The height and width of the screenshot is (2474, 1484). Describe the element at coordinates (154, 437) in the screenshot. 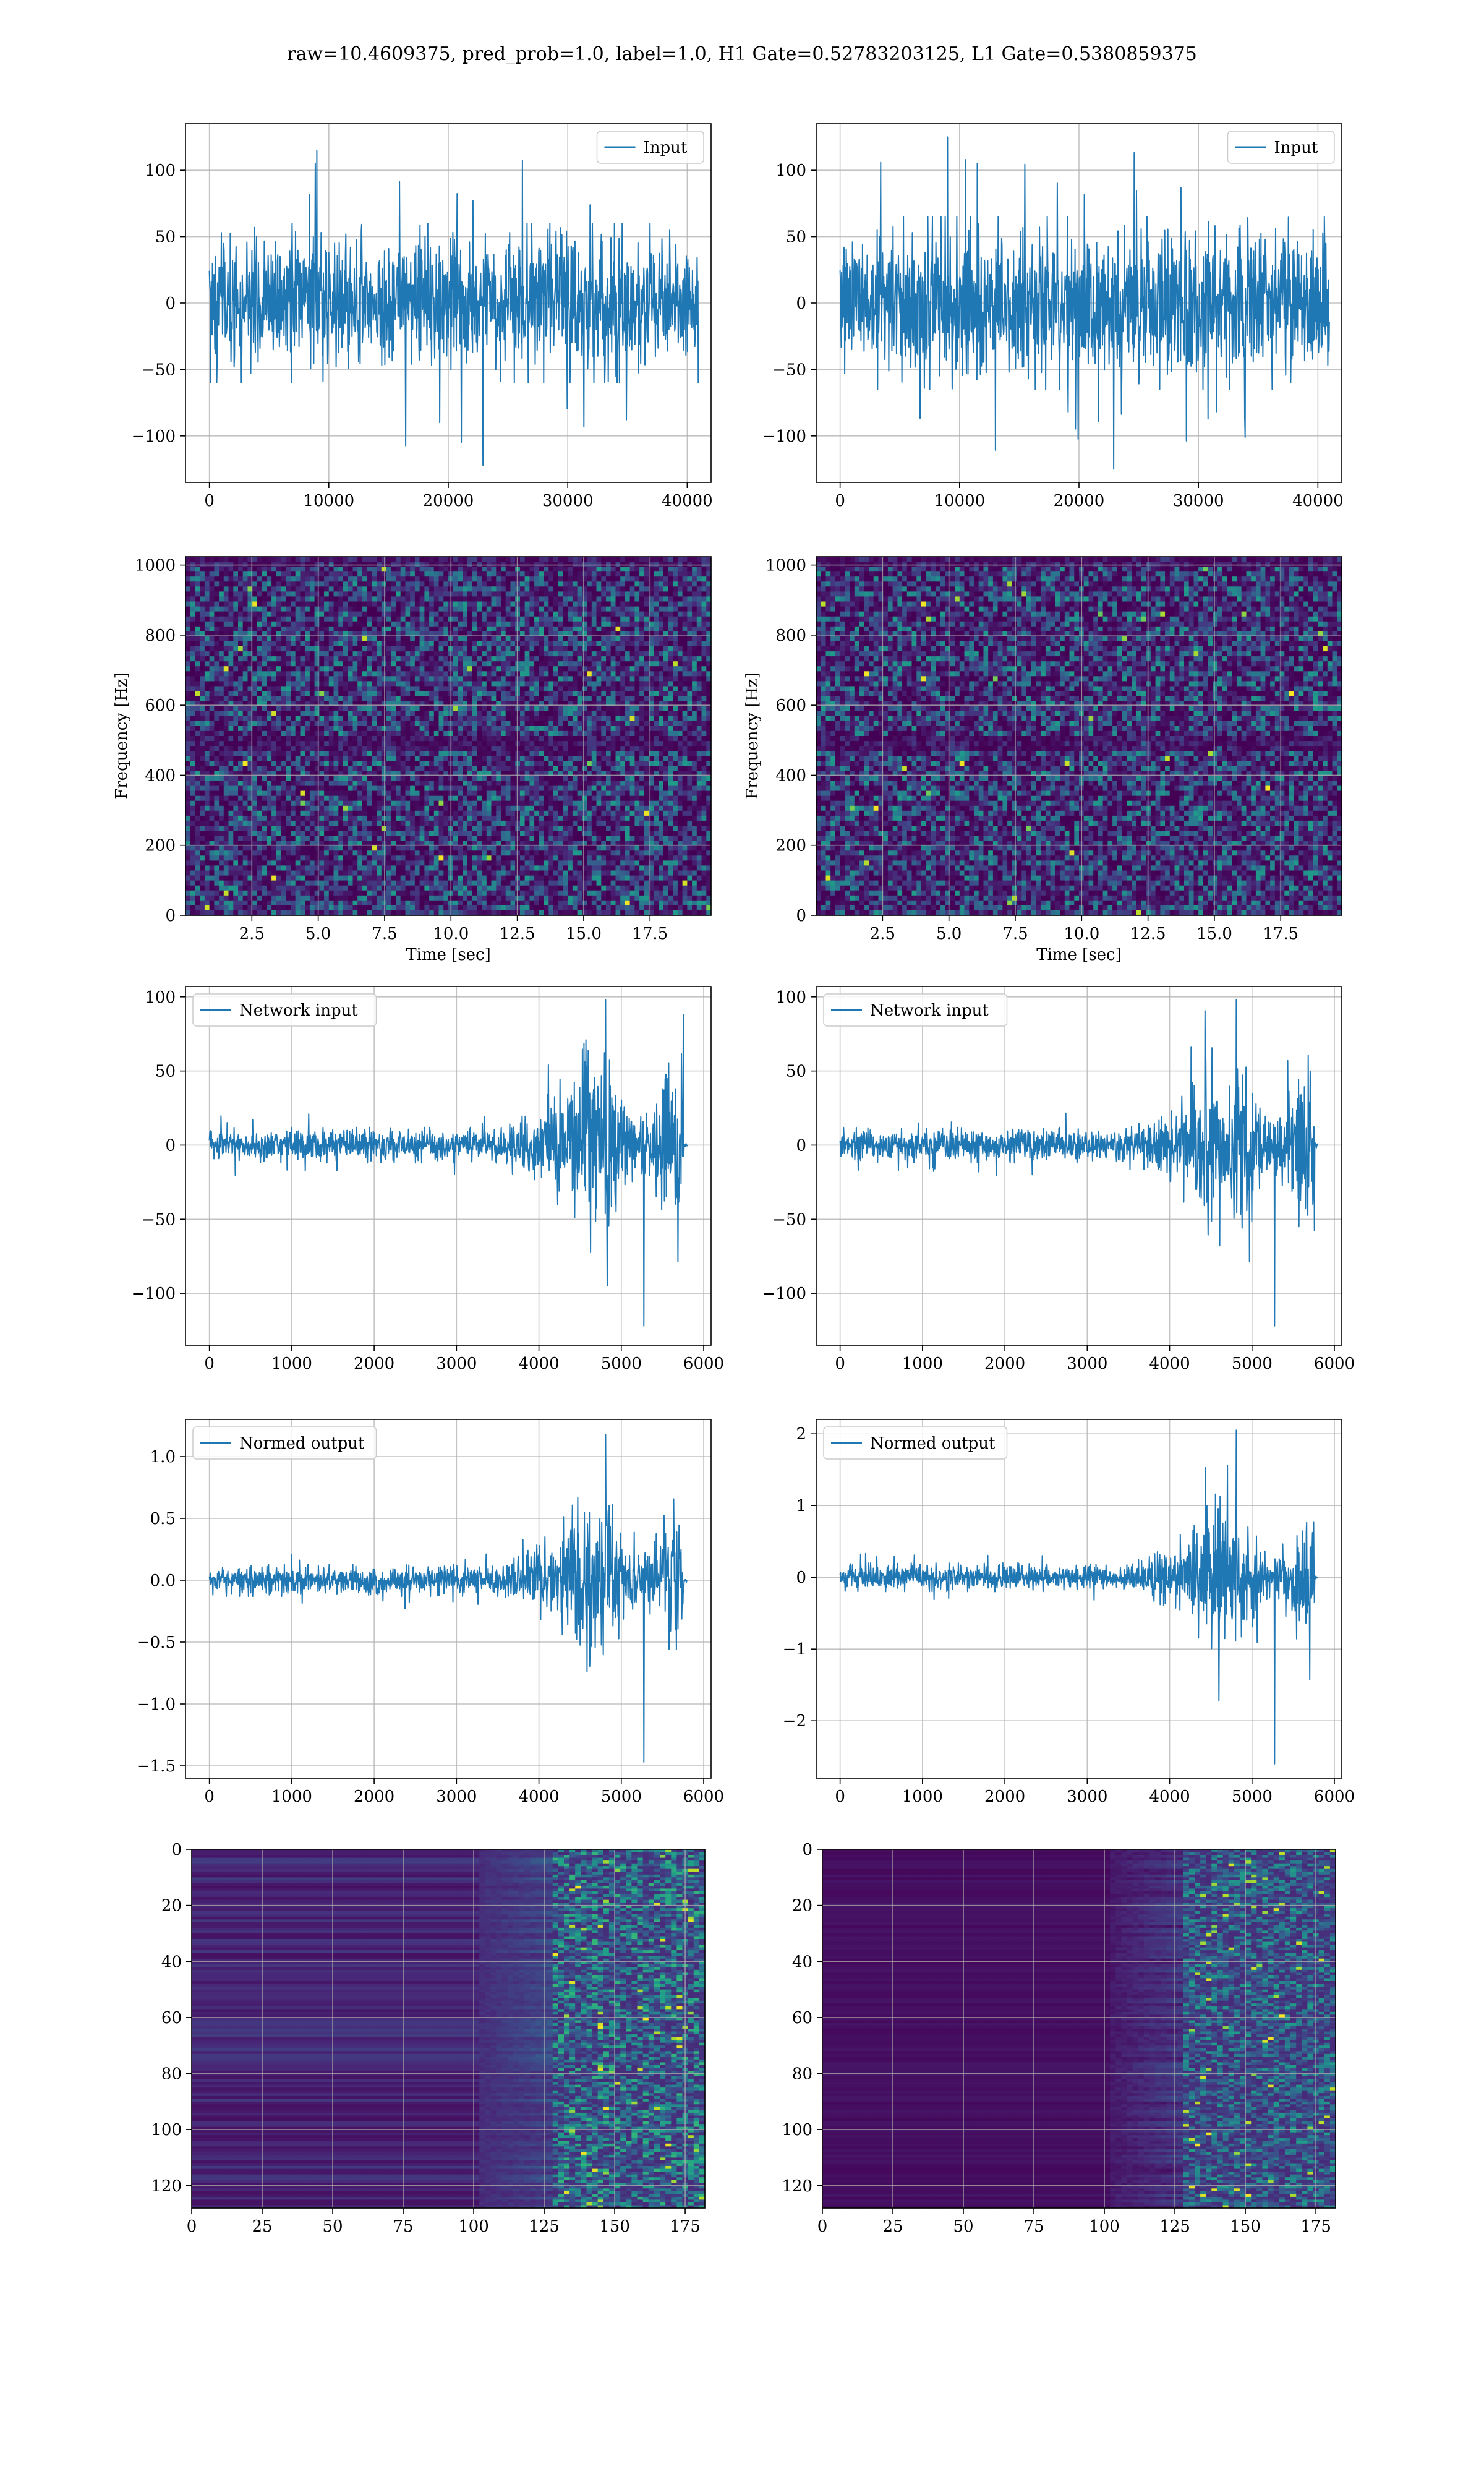

I see `y-tick-label: −100` at that location.